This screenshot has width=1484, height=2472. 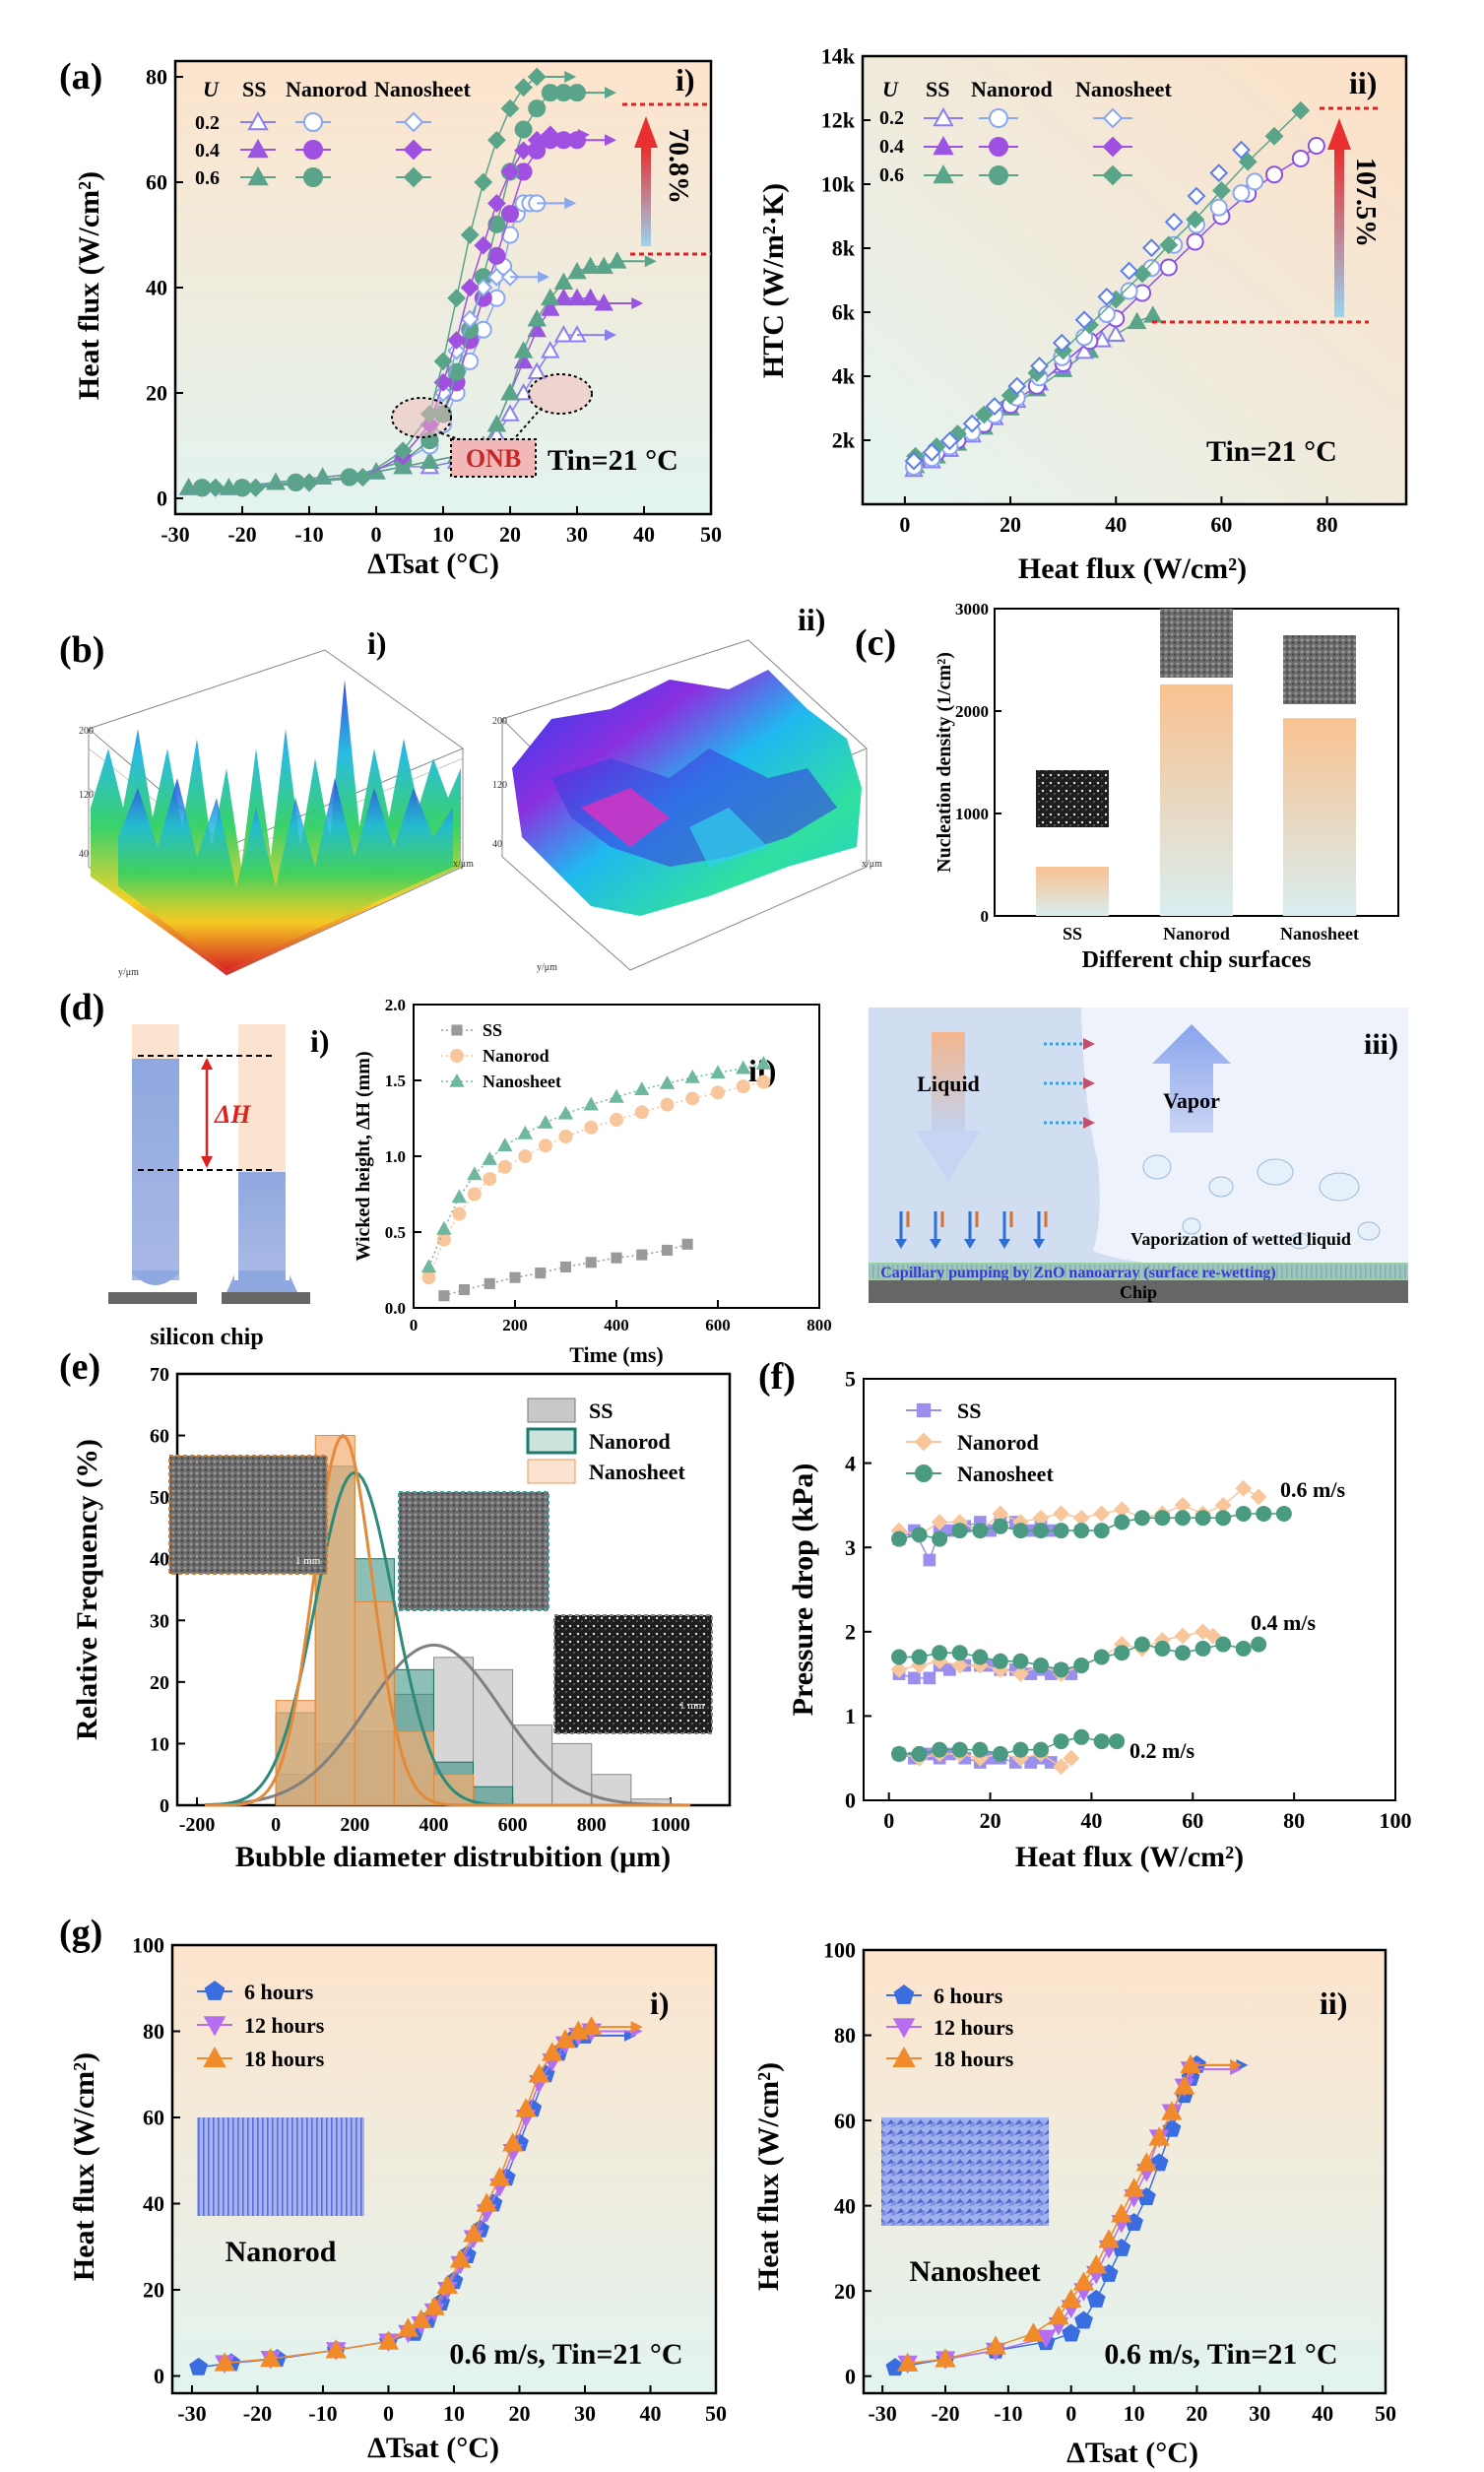 I want to click on chip-label: Chip, so click(x=1138, y=1292).